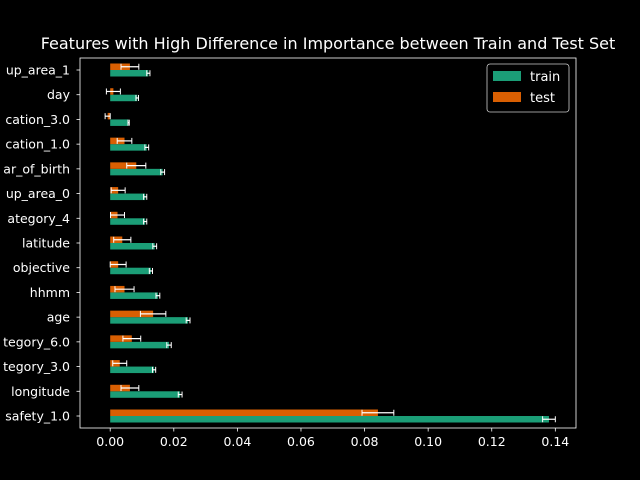 Image resolution: width=640 pixels, height=480 pixels. Describe the element at coordinates (507, 97) in the screenshot. I see `legend-swatch-test` at that location.